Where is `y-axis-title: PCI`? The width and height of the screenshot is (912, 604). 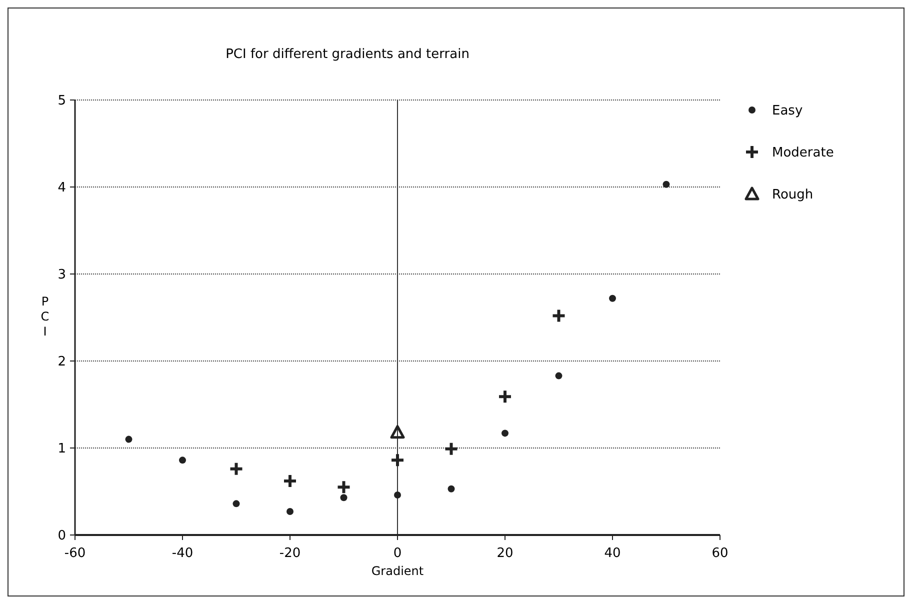 y-axis-title: PCI is located at coordinates (45, 316).